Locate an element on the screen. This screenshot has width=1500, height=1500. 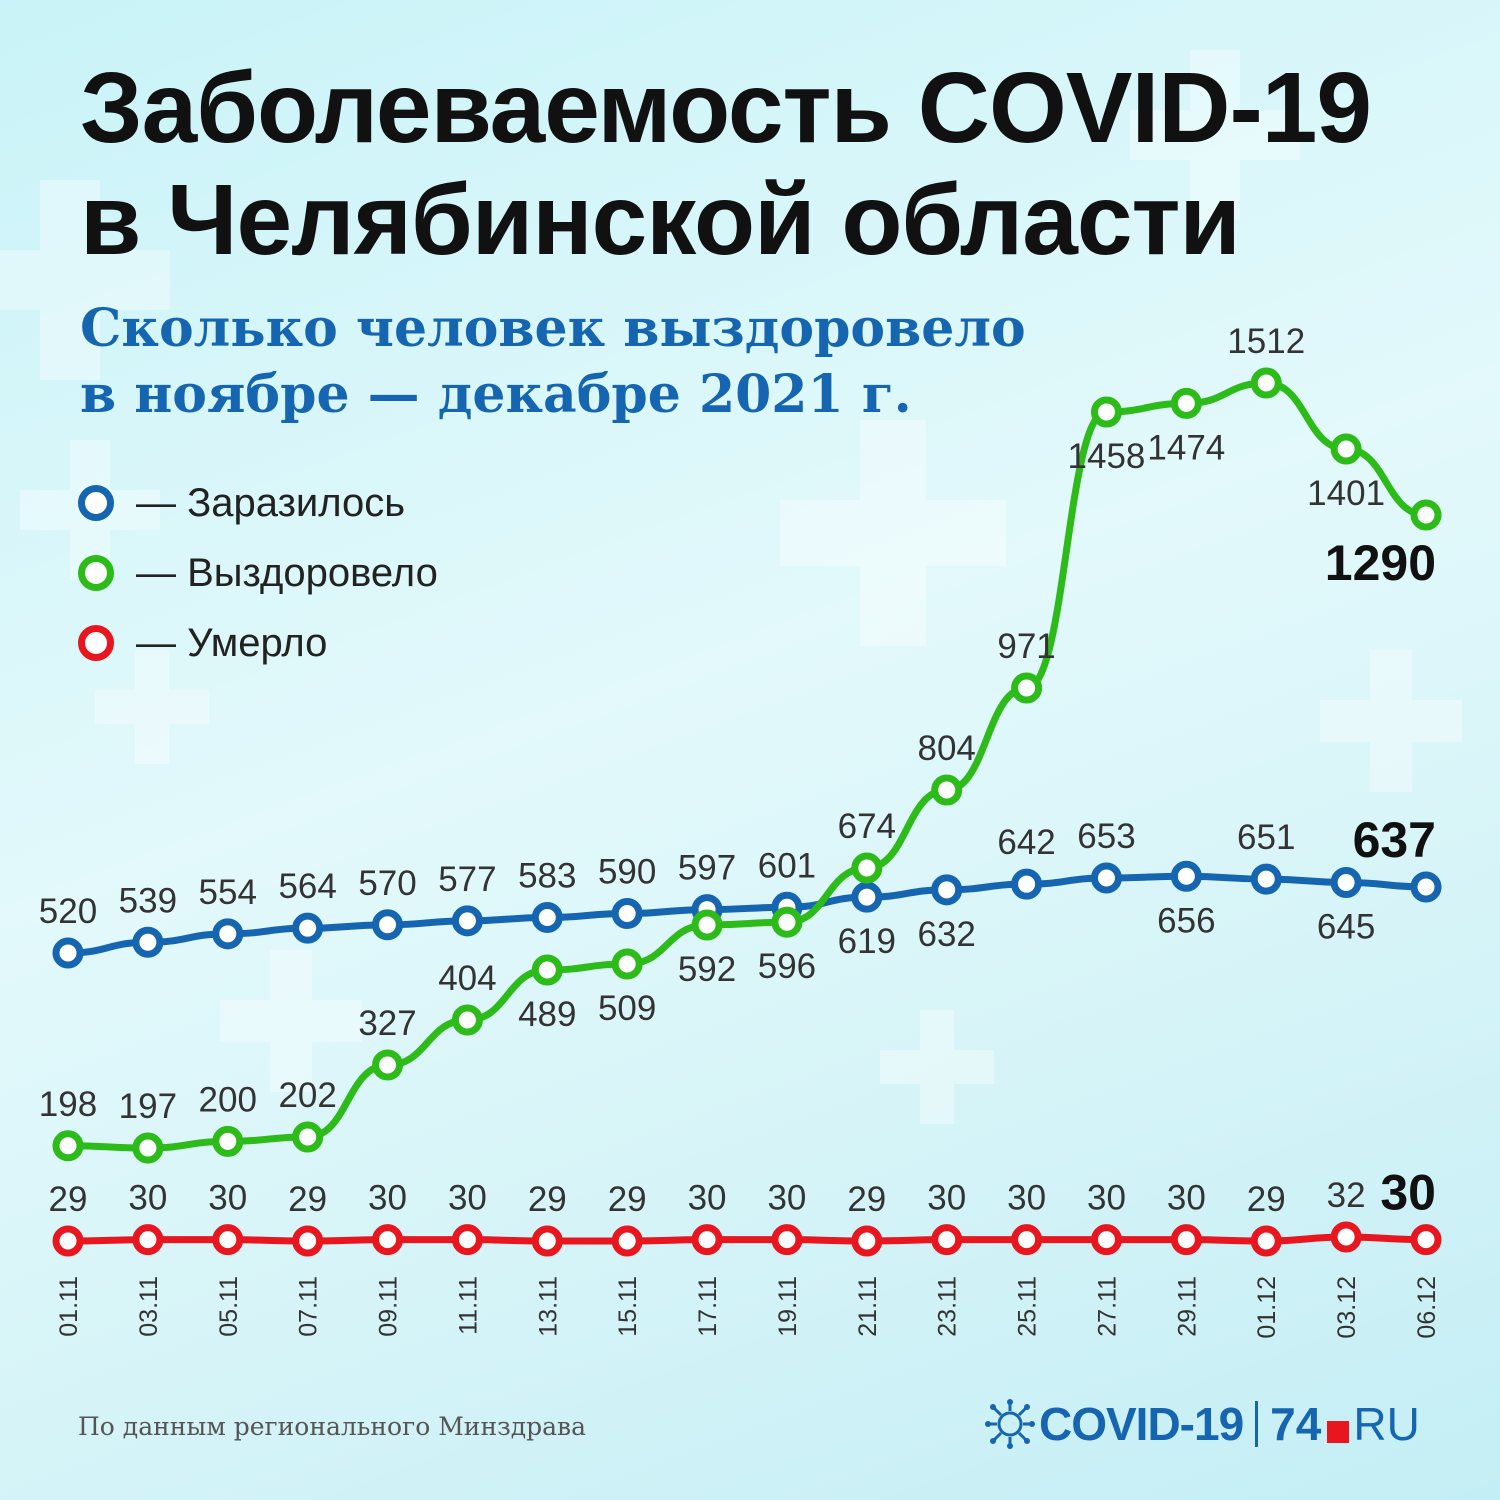
data-label-recovered-7: 509 is located at coordinates (627, 1008).